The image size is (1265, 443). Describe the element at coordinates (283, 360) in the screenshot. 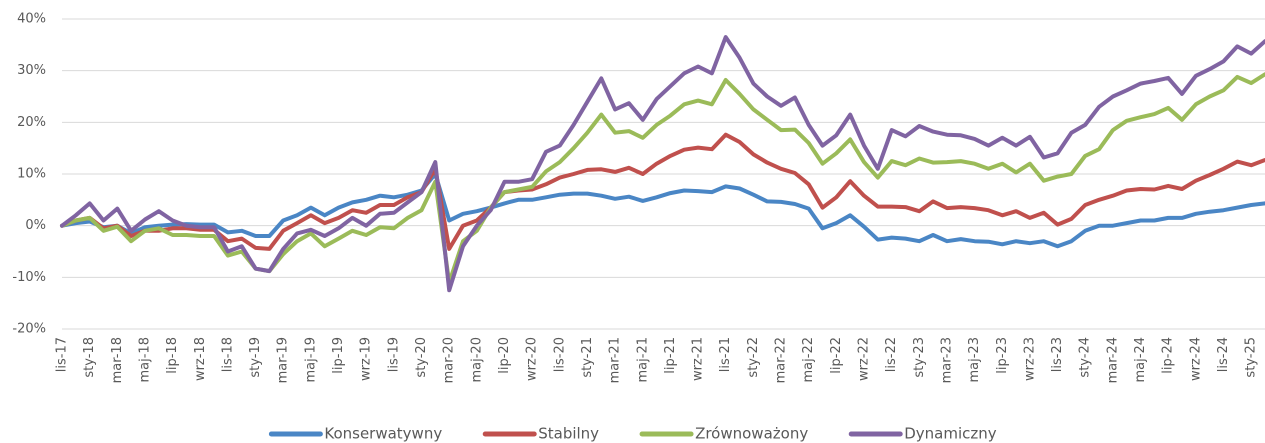

I see `x-tick-label: mar-19` at that location.